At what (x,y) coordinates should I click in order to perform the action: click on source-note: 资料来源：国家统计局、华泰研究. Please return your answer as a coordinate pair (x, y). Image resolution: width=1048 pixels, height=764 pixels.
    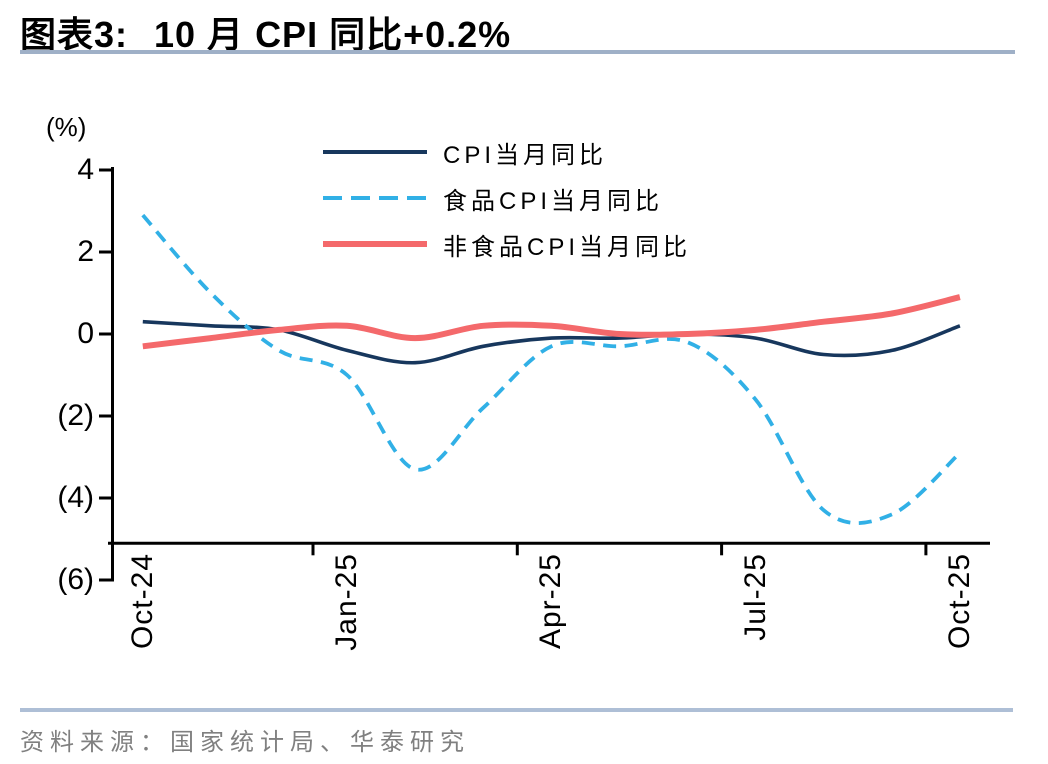
    Looking at the image, I should click on (245, 743).